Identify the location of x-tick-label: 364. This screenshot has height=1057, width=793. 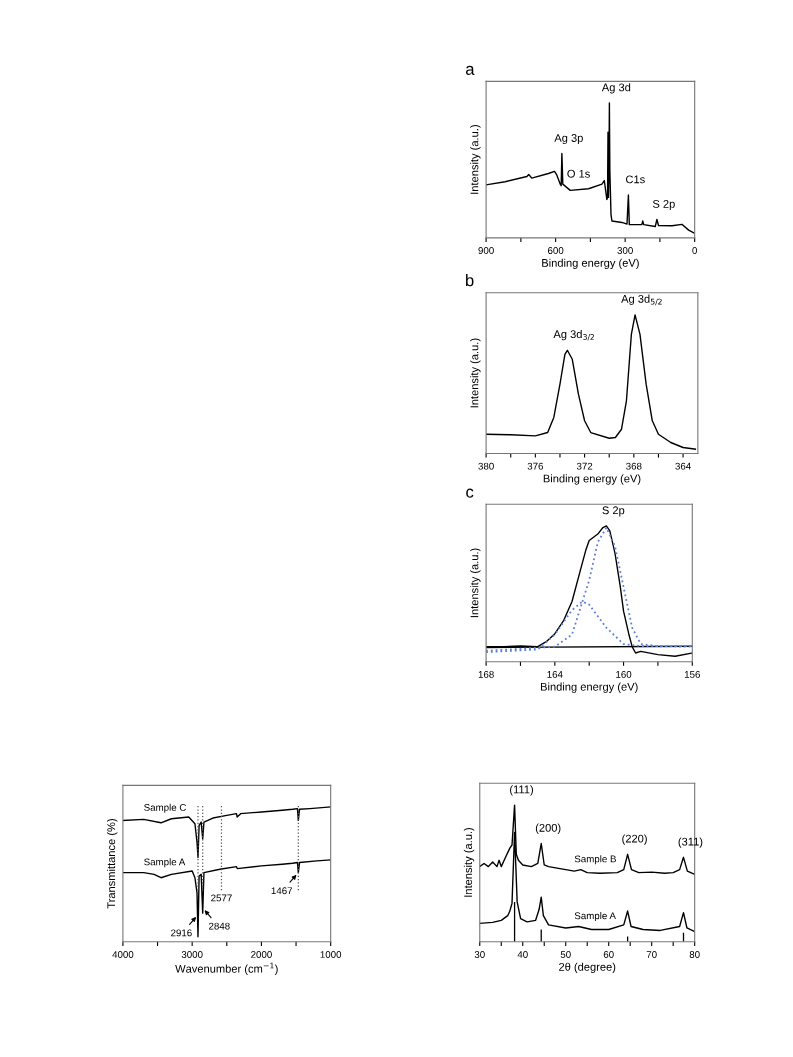
(683, 466).